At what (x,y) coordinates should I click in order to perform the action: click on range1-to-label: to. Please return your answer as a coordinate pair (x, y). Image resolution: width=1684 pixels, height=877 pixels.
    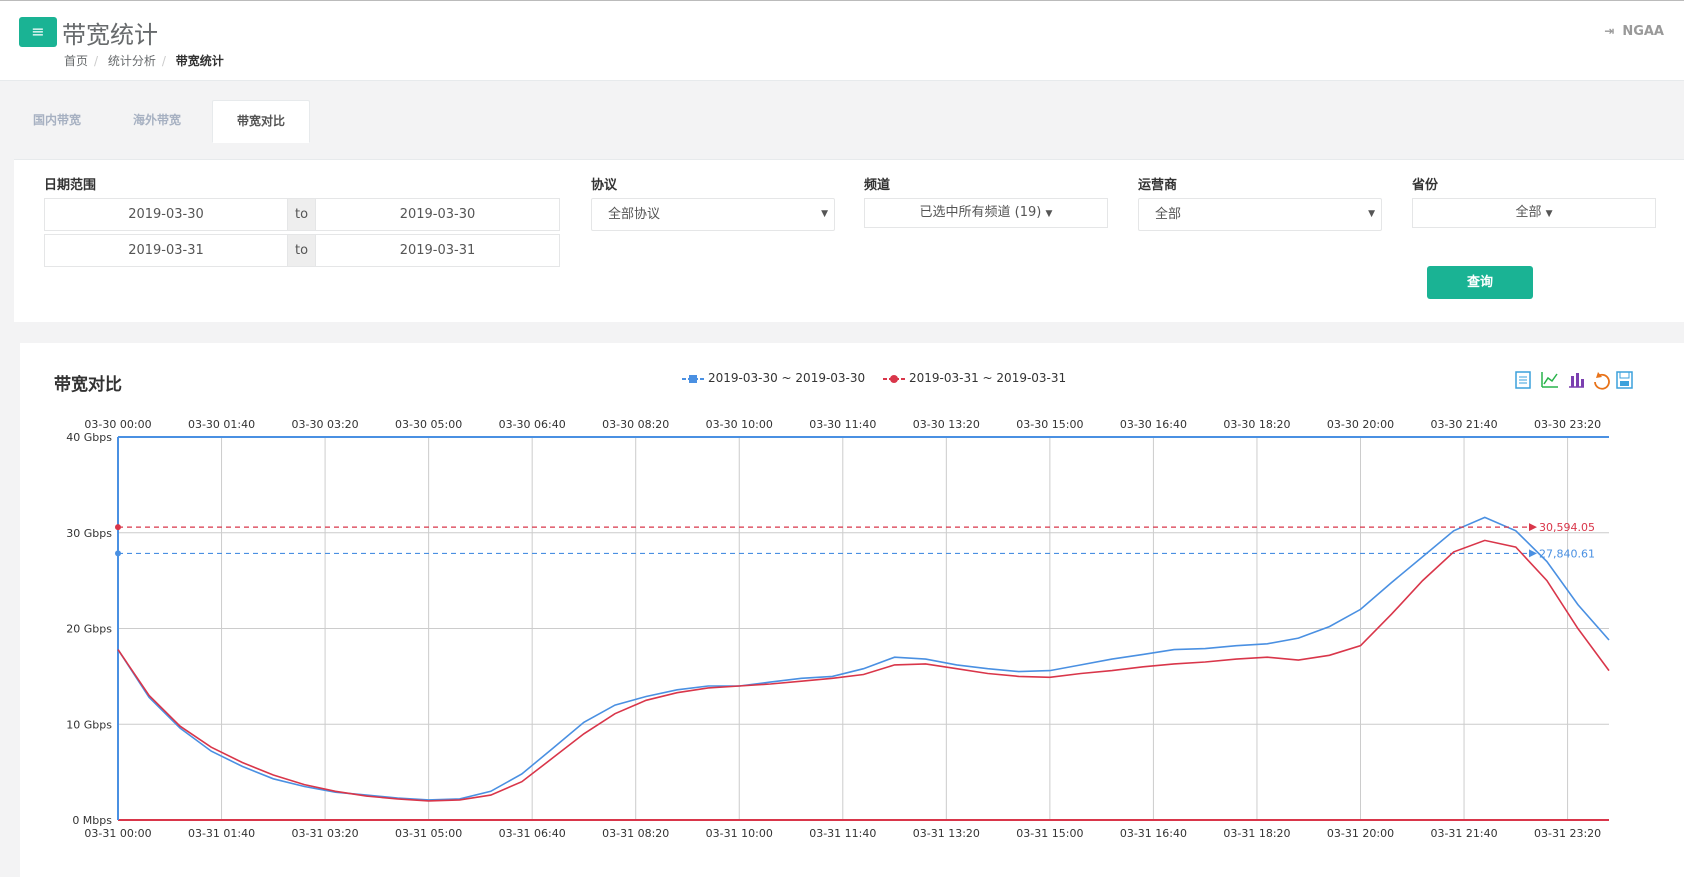
    Looking at the image, I should click on (301, 214).